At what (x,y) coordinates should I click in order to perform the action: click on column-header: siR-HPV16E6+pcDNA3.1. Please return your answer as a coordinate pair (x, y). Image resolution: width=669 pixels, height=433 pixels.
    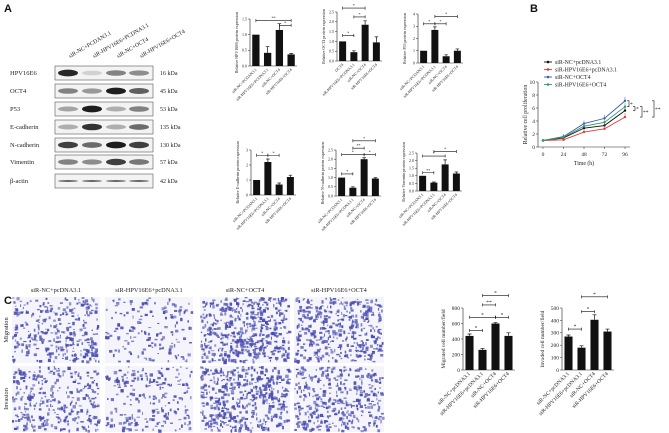
    Looking at the image, I should click on (148, 290).